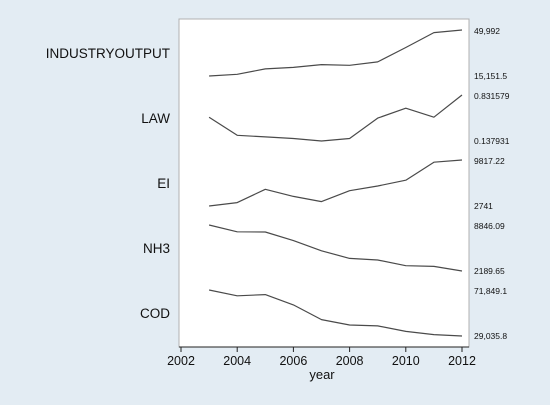 This screenshot has height=405, width=550. Describe the element at coordinates (462, 361) in the screenshot. I see `x-tick-label: 2012` at that location.